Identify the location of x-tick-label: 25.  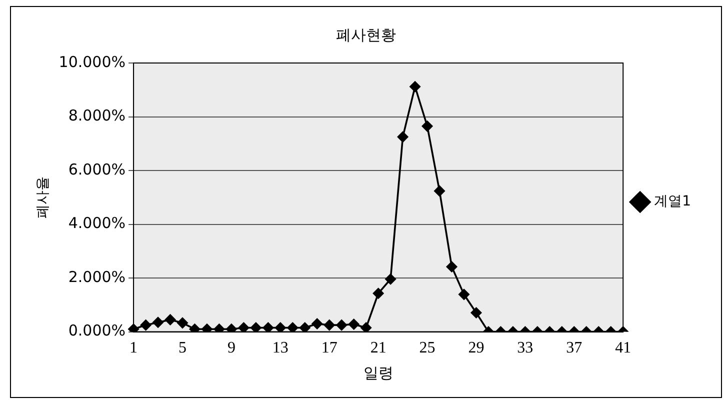
(427, 348).